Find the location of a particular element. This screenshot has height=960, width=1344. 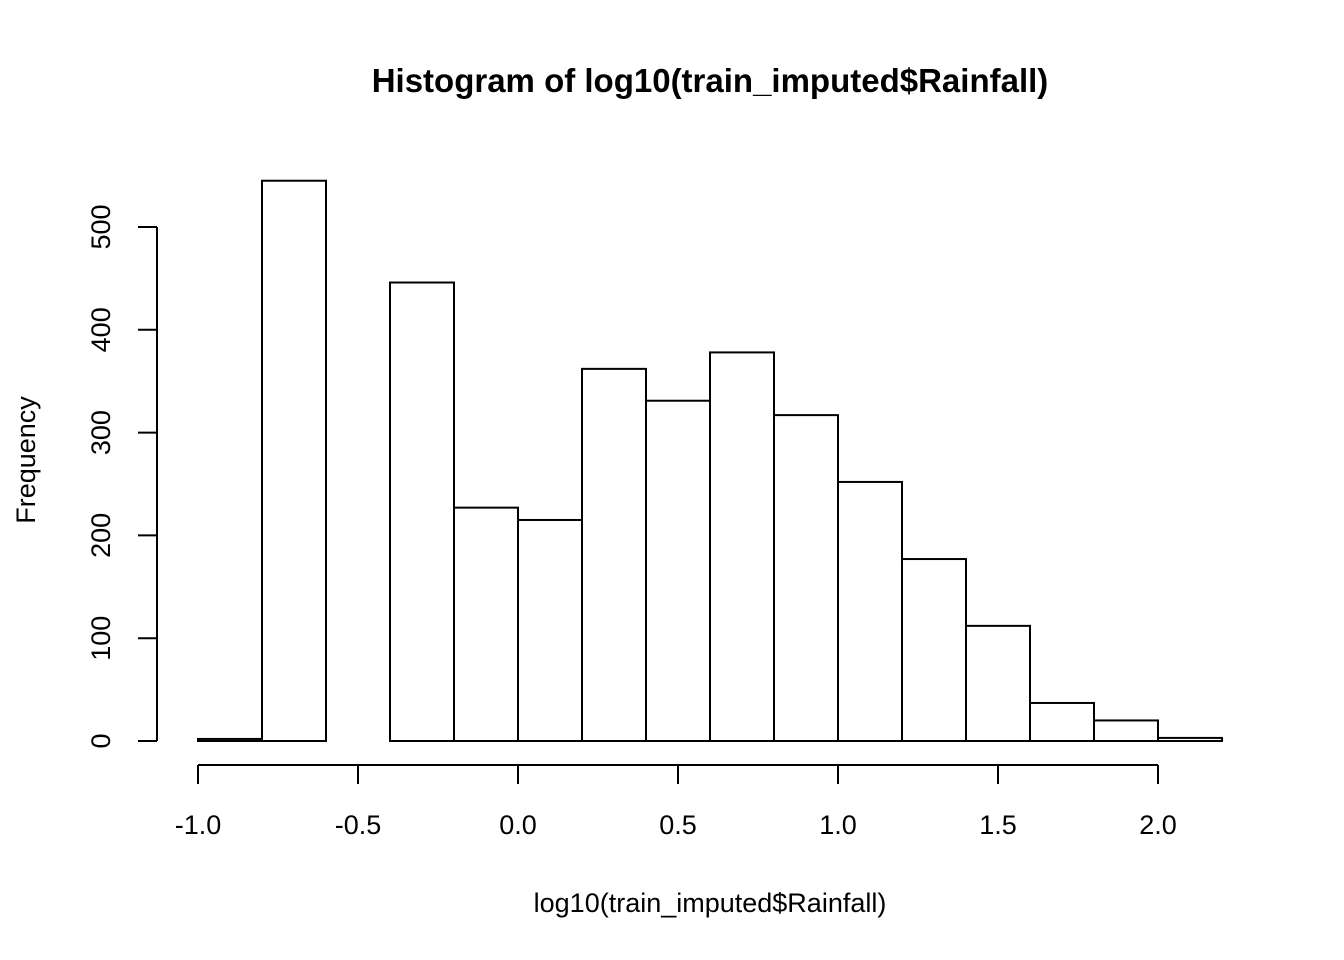

y-axis-label: Frequency is located at coordinates (26, 460).